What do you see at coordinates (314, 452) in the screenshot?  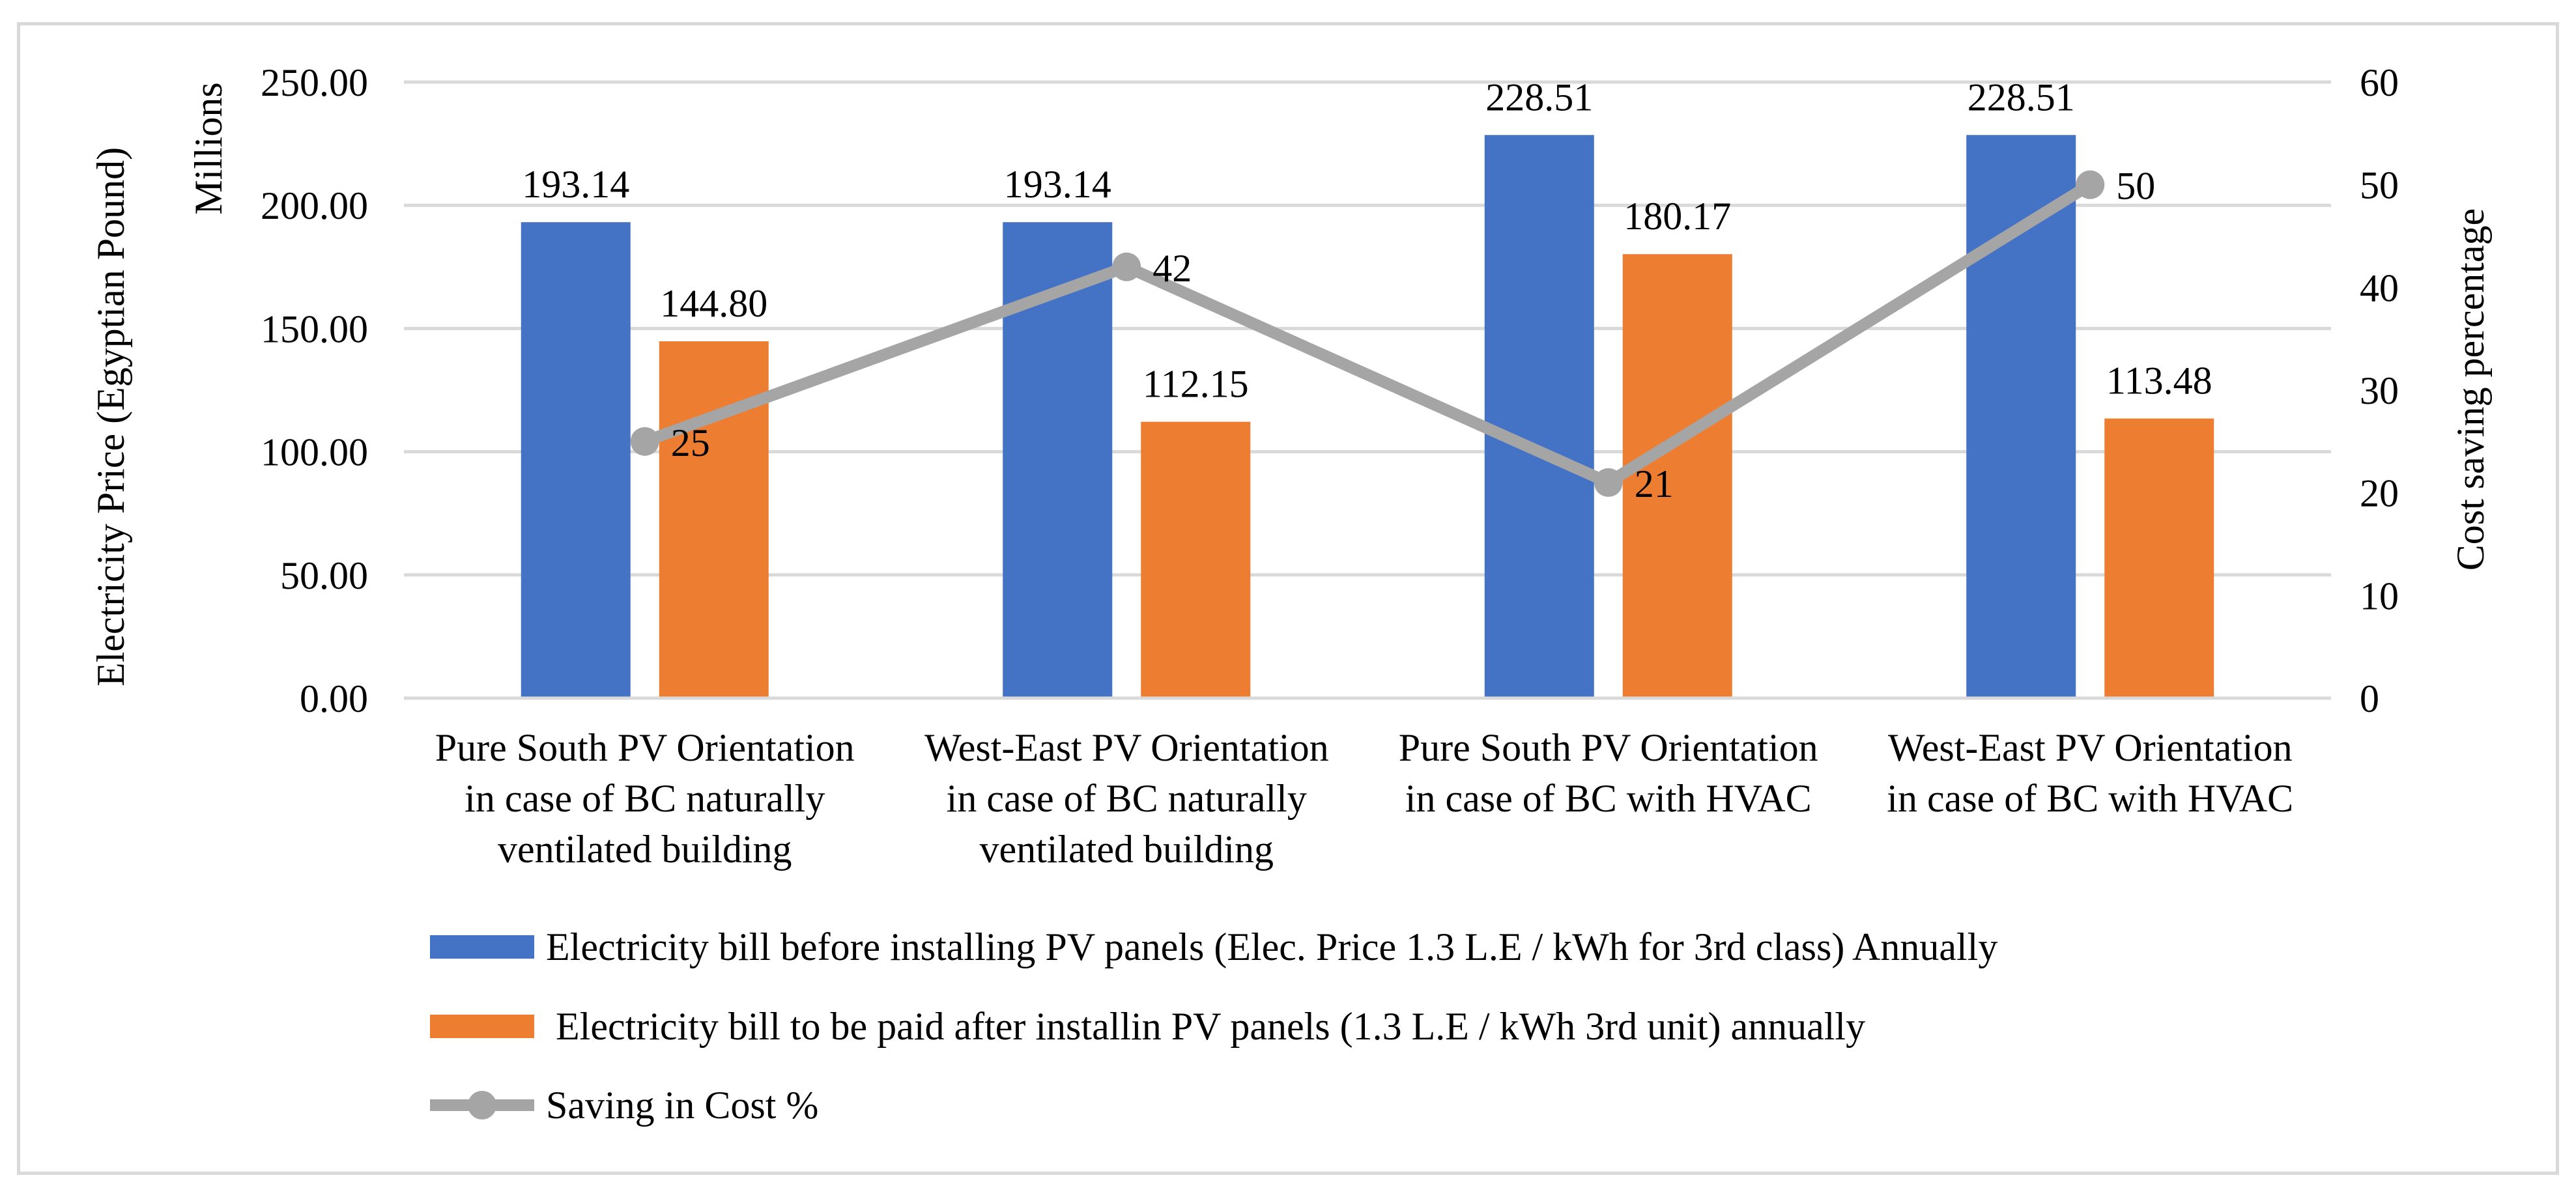 I see `y-left-tick-label: 100.00` at bounding box center [314, 452].